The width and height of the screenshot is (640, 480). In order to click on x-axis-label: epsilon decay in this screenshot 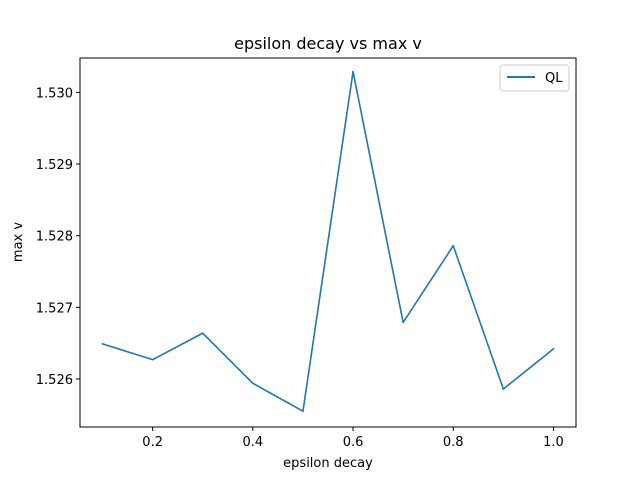, I will do `click(328, 463)`.